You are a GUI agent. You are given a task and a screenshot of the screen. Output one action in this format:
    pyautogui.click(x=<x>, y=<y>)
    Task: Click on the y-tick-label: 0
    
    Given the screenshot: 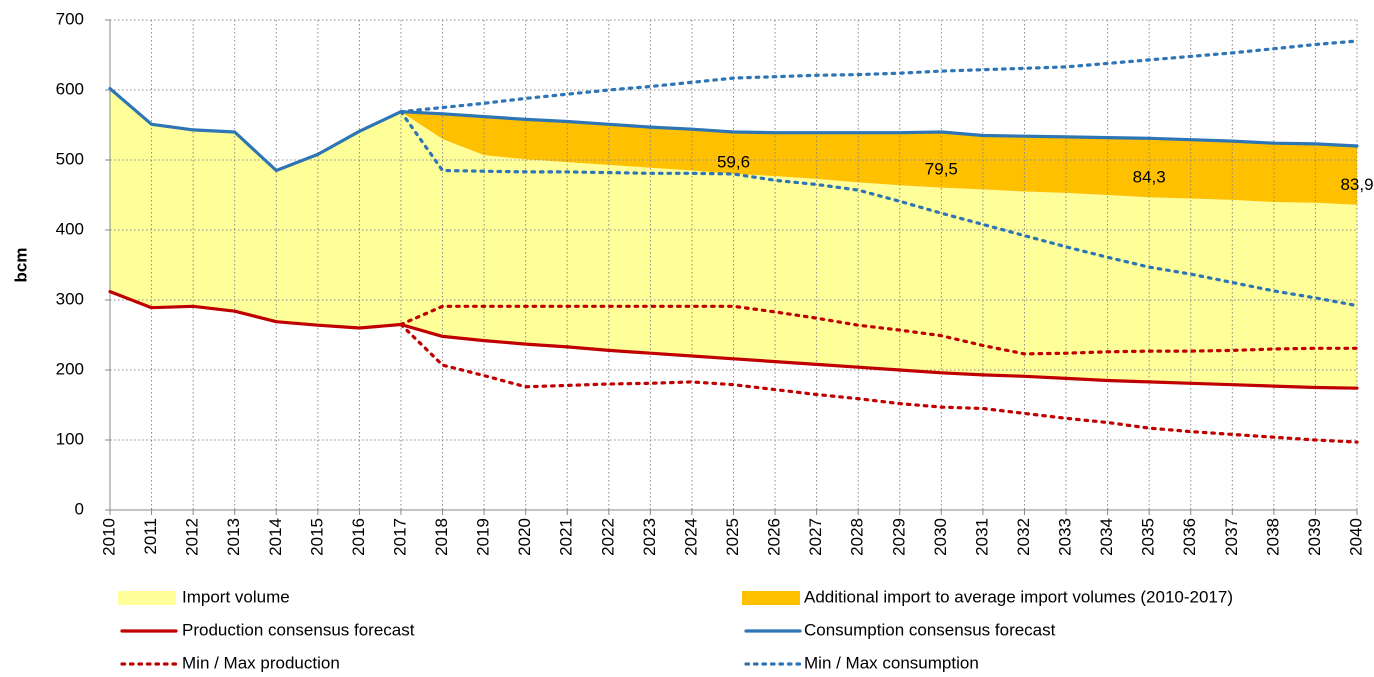 What is the action you would take?
    pyautogui.click(x=79, y=508)
    